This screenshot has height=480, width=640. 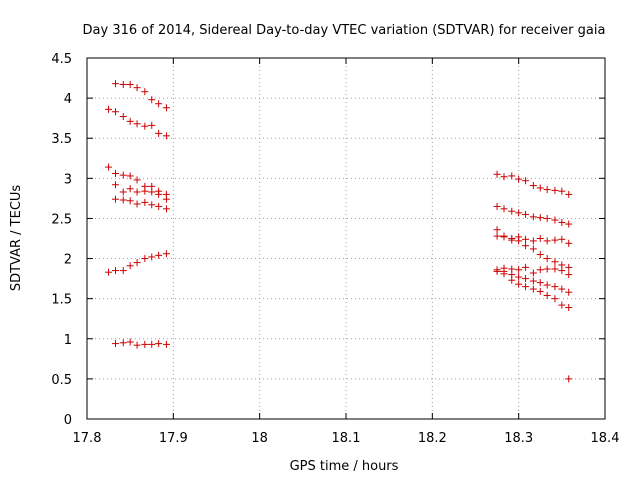 What do you see at coordinates (432, 438) in the screenshot?
I see `x-tick-label: 18.2` at bounding box center [432, 438].